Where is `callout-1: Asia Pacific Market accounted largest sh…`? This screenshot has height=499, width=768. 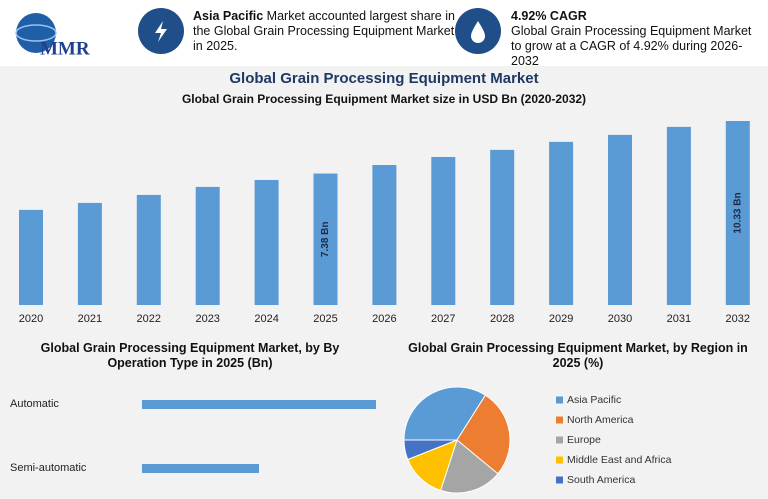 callout-1: Asia Pacific Market accounted largest sh… is located at coordinates (324, 31).